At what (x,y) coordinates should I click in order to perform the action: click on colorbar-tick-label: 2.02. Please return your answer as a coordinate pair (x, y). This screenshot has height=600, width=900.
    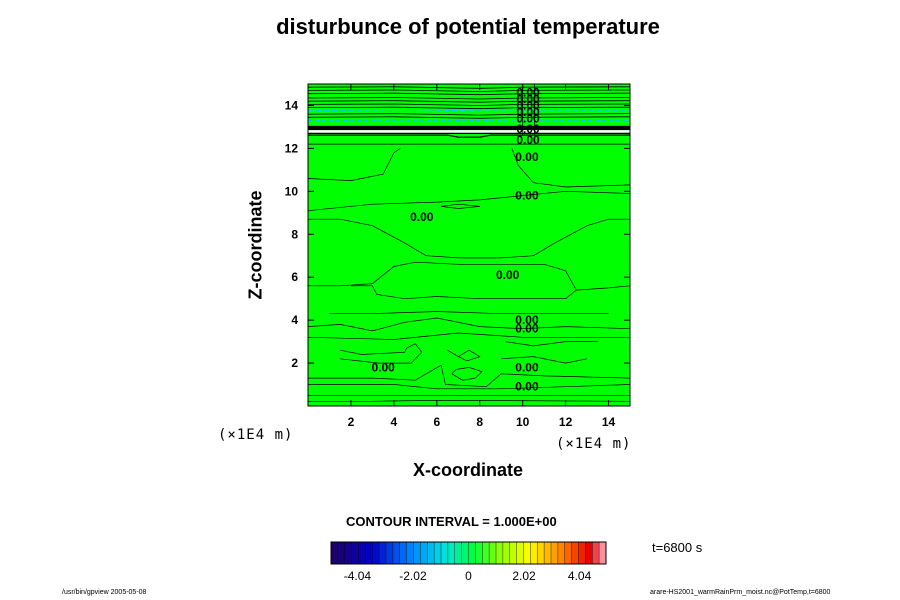
    Looking at the image, I should click on (524, 576).